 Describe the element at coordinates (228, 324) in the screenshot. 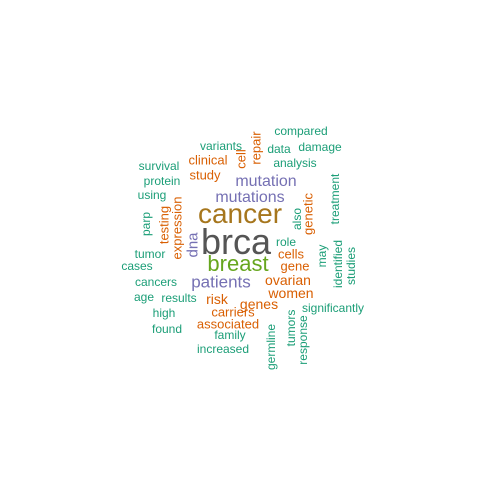

I see `word-associated: associated` at that location.